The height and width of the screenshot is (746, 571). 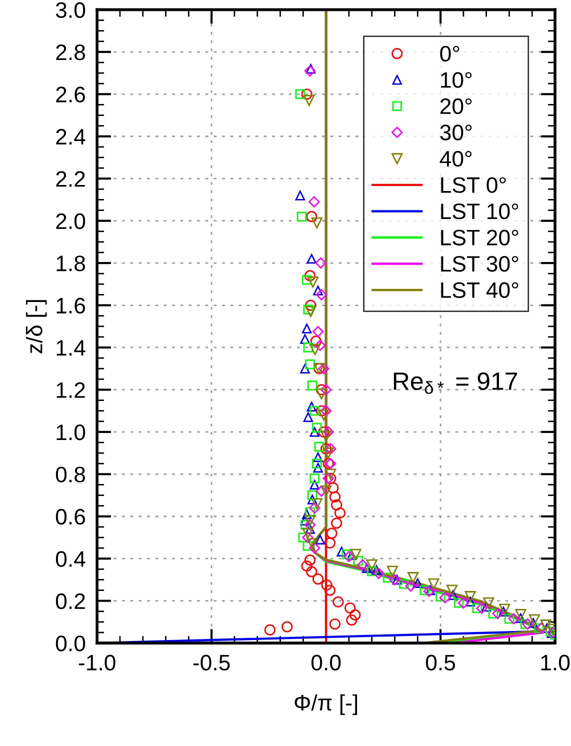 I want to click on x-axis-title: Φ/π [-], so click(x=326, y=705).